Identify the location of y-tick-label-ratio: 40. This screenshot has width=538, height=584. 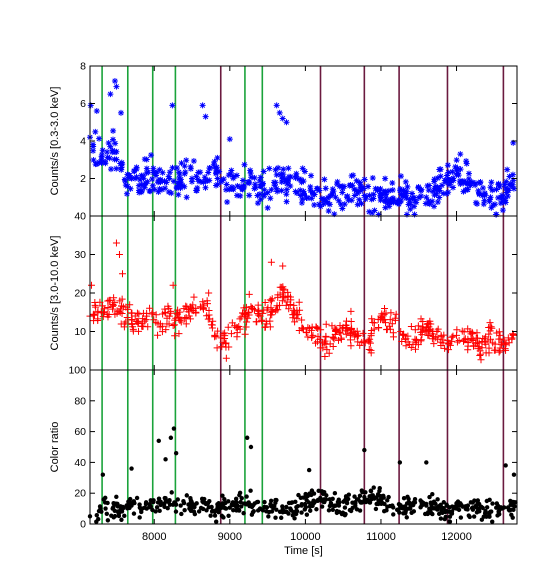
(80, 463).